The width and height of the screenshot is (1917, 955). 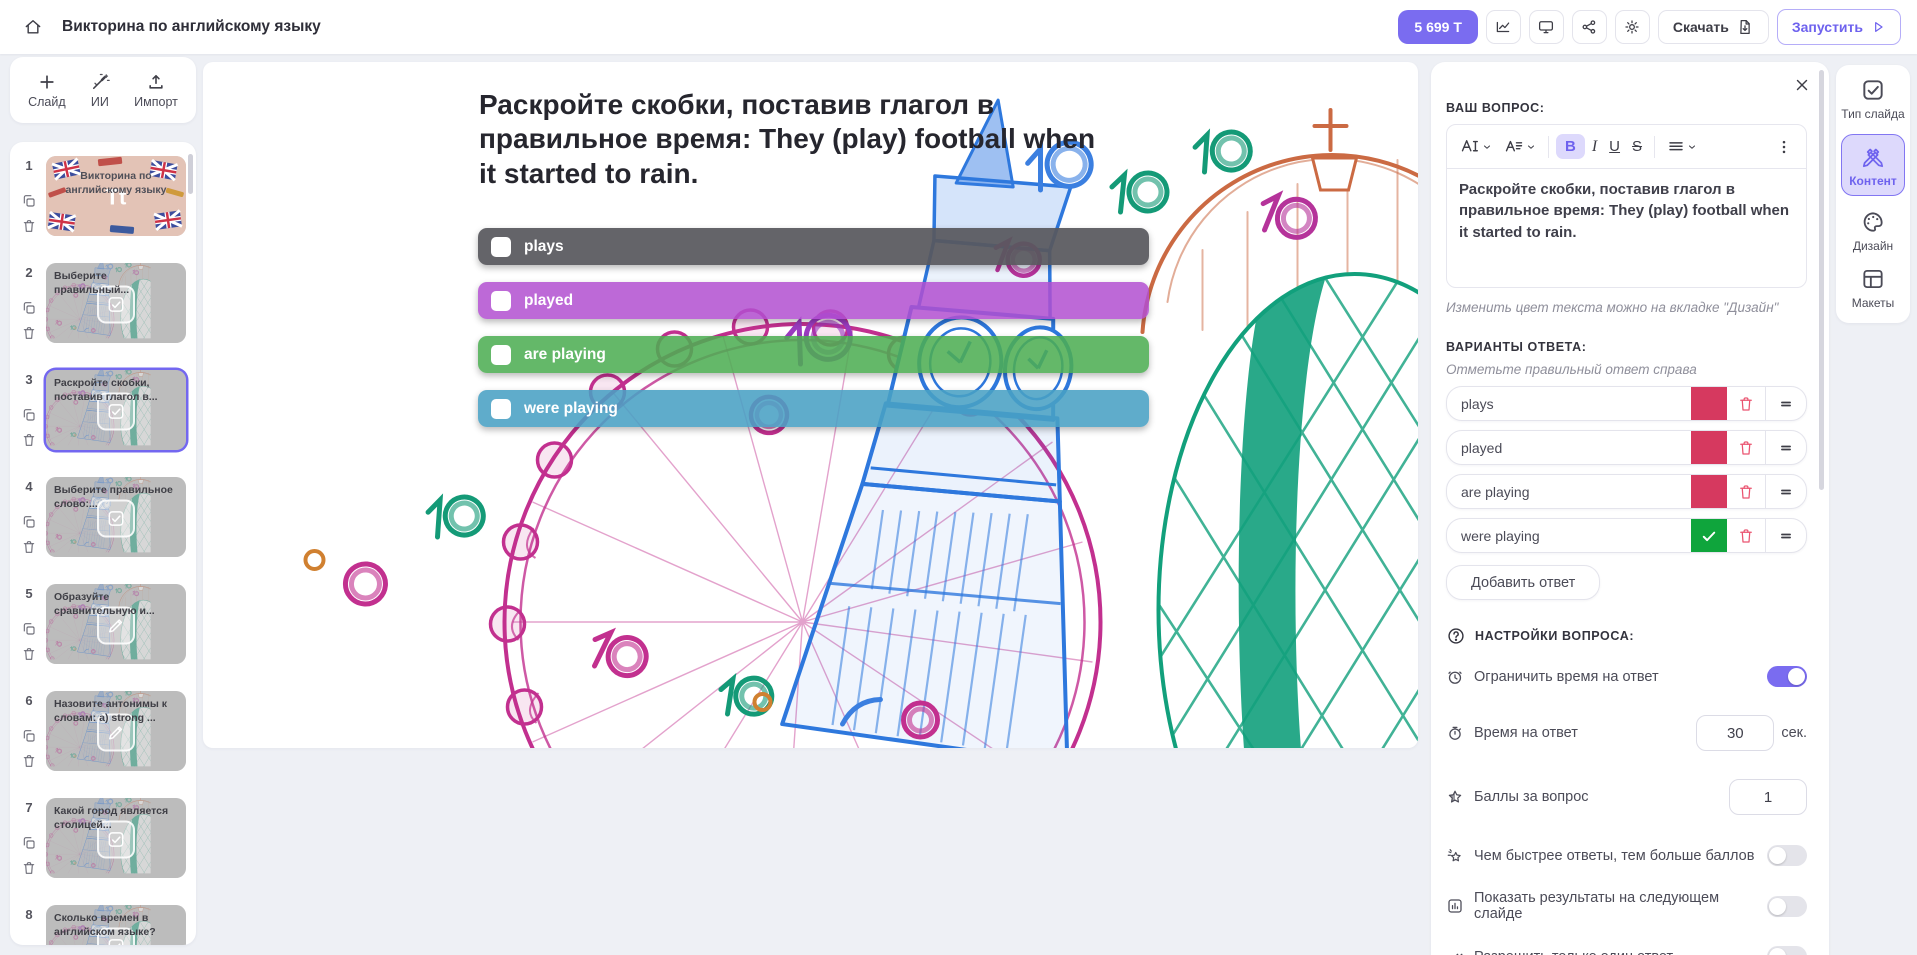 What do you see at coordinates (1570, 146) in the screenshot?
I see `bold-button: B` at bounding box center [1570, 146].